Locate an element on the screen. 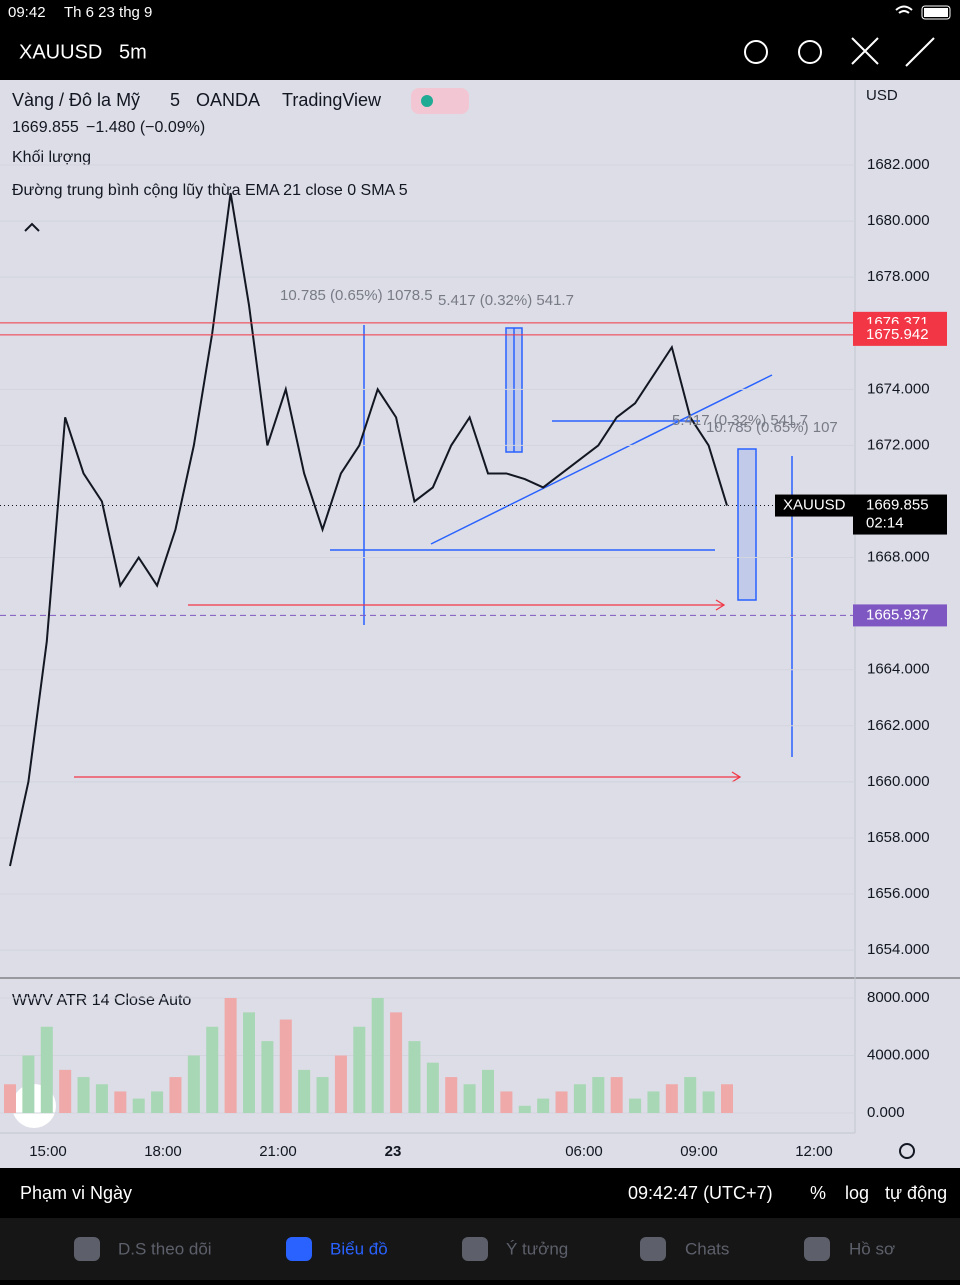  countdown: 02:14 is located at coordinates (885, 523).